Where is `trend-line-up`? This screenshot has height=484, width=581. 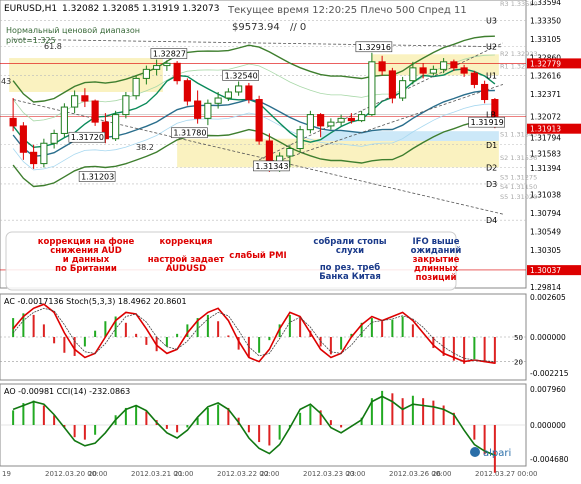
trend-line-up is located at coordinates (381, 126).